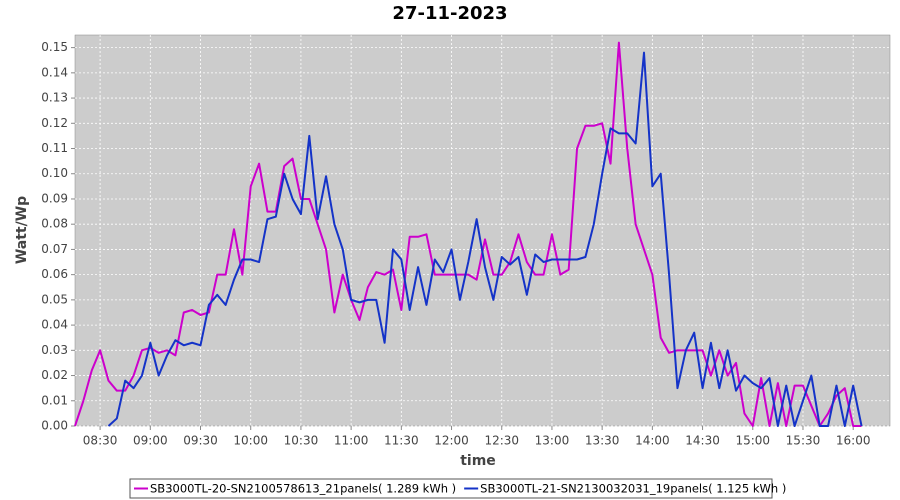 The width and height of the screenshot is (900, 500). Describe the element at coordinates (752, 441) in the screenshot. I see `x-tick-label: 15:00` at that location.